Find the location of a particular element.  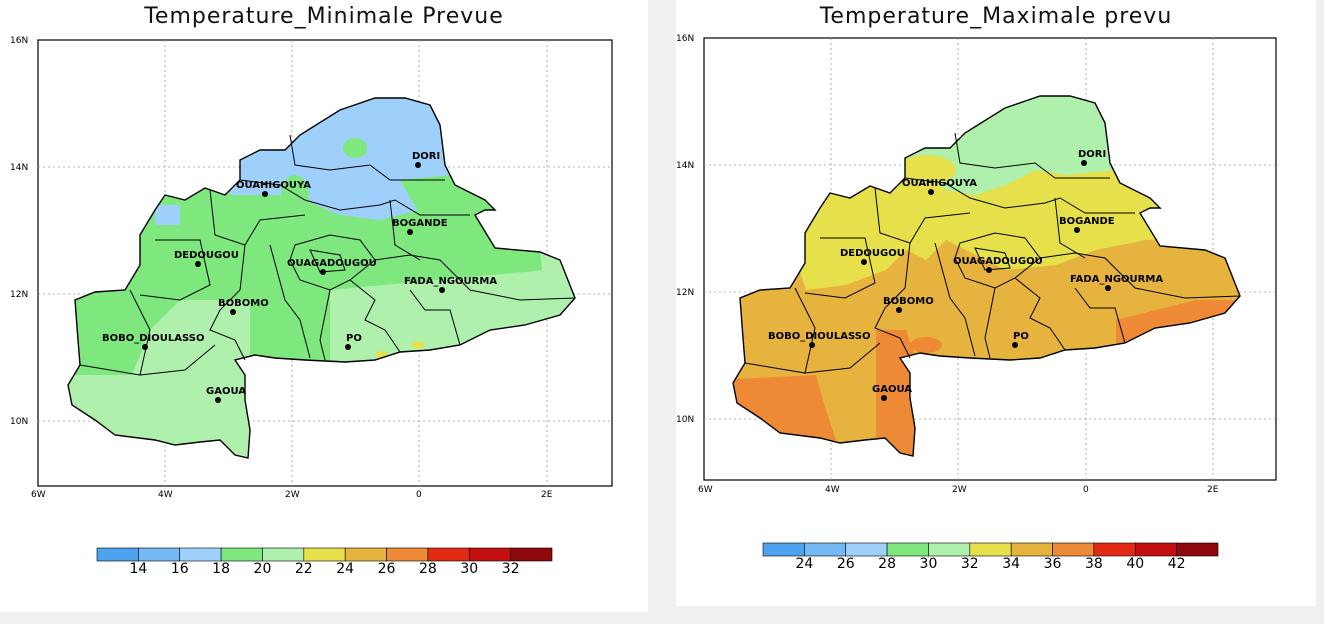

tmax-city-label: OUAHIGOUYA is located at coordinates (939, 183).